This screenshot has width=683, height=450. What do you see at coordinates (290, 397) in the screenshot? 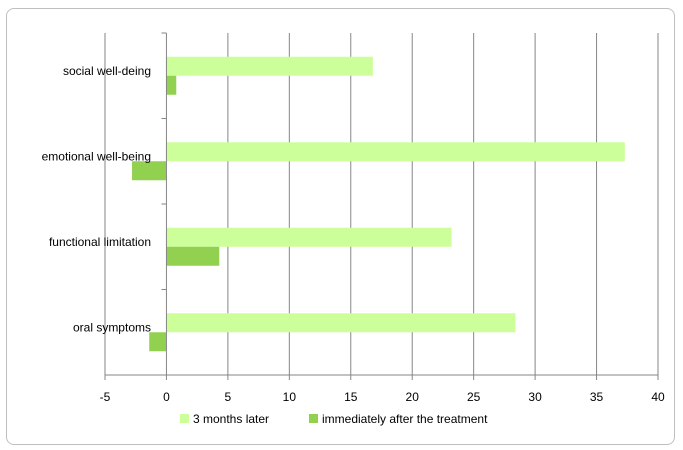
I see `x-tick-label: 10` at bounding box center [290, 397].